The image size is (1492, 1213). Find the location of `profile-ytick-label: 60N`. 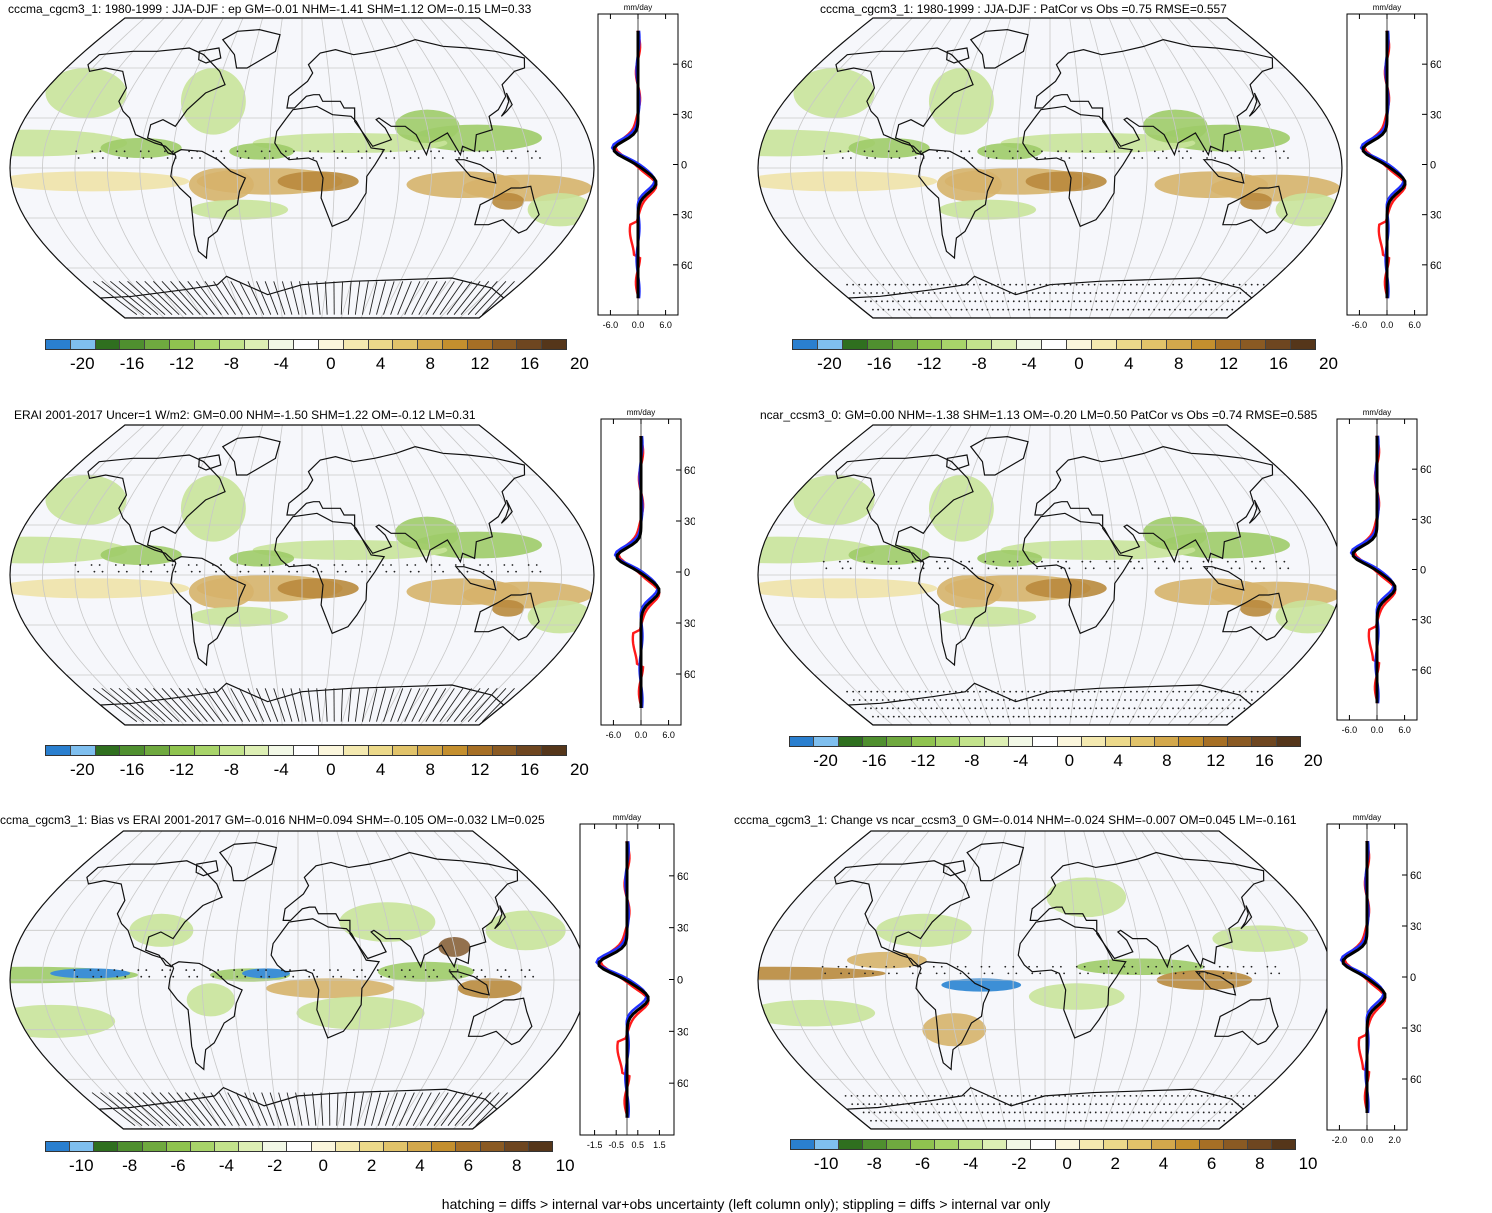

profile-ytick-label: 60N is located at coordinates (682, 877).